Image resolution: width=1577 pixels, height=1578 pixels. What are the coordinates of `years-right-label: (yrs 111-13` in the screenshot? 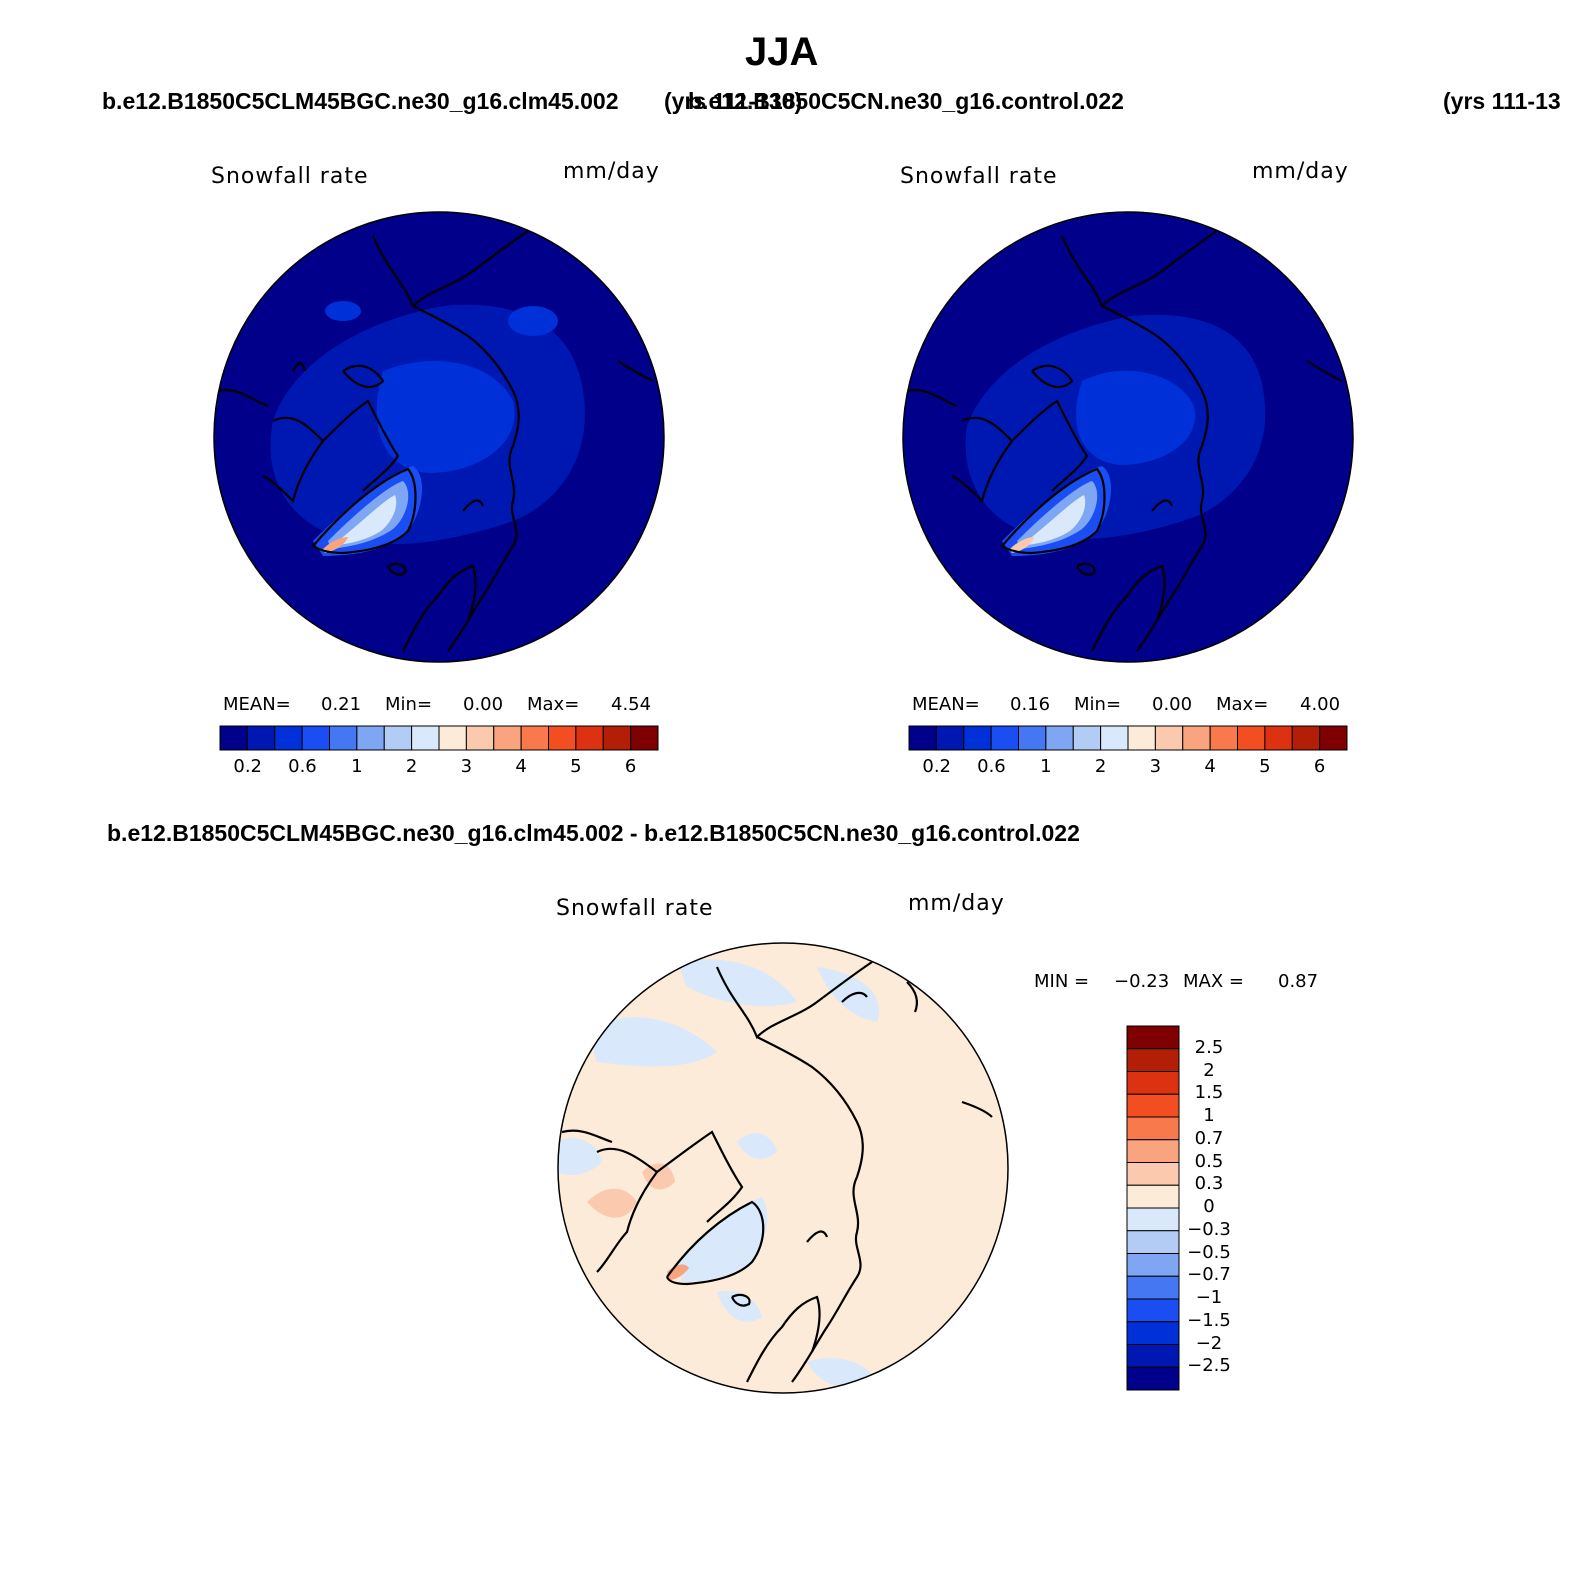 It's located at (1502, 101).